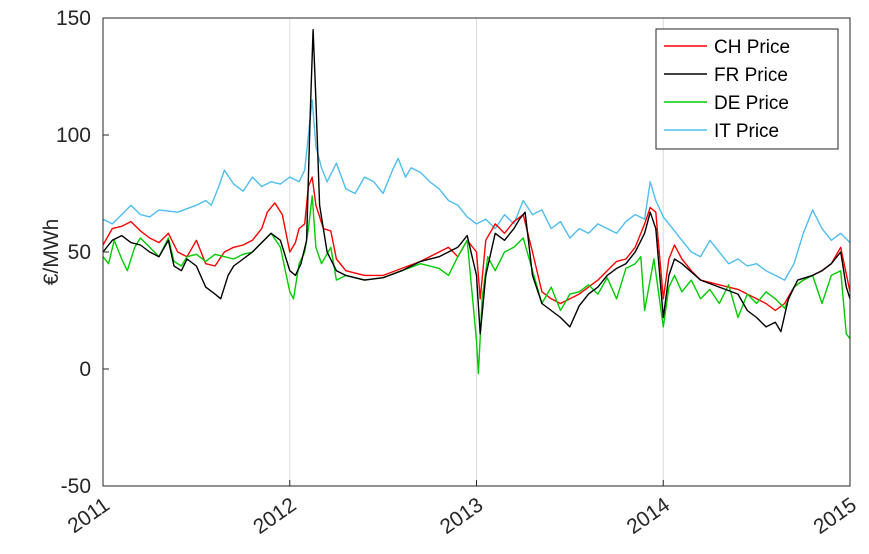 This screenshot has height=554, width=869. Describe the element at coordinates (649, 516) in the screenshot. I see `x-tick-label: 2014` at that location.